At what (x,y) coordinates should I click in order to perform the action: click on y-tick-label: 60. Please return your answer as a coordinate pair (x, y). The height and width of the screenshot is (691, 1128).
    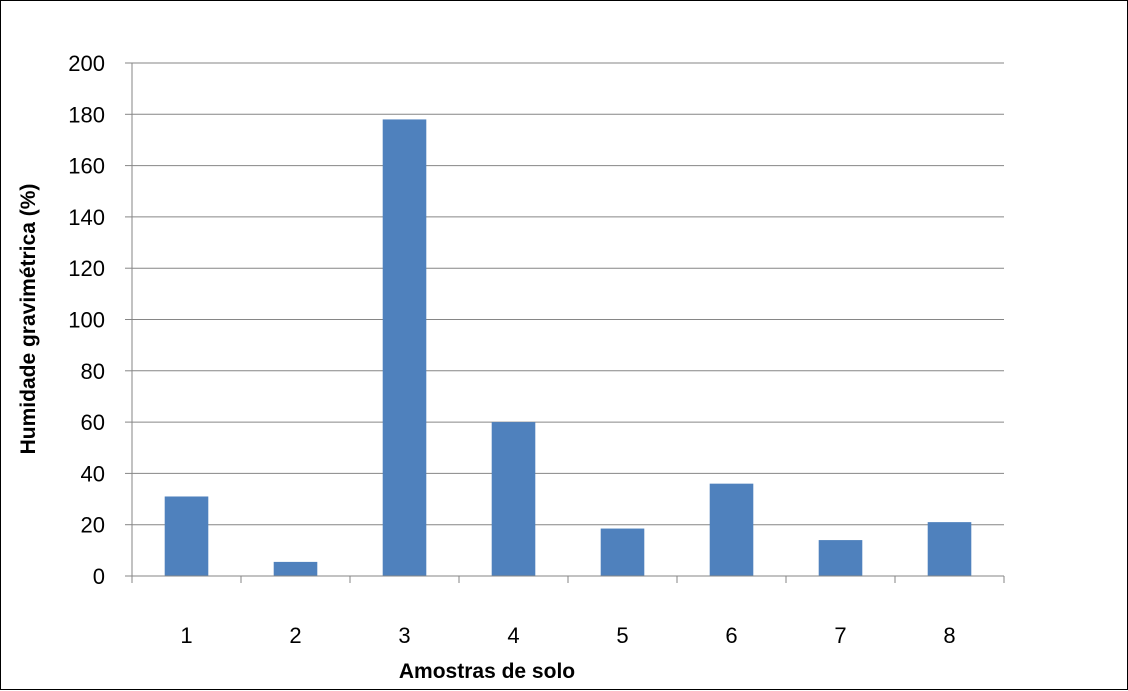
    Looking at the image, I should click on (93, 422).